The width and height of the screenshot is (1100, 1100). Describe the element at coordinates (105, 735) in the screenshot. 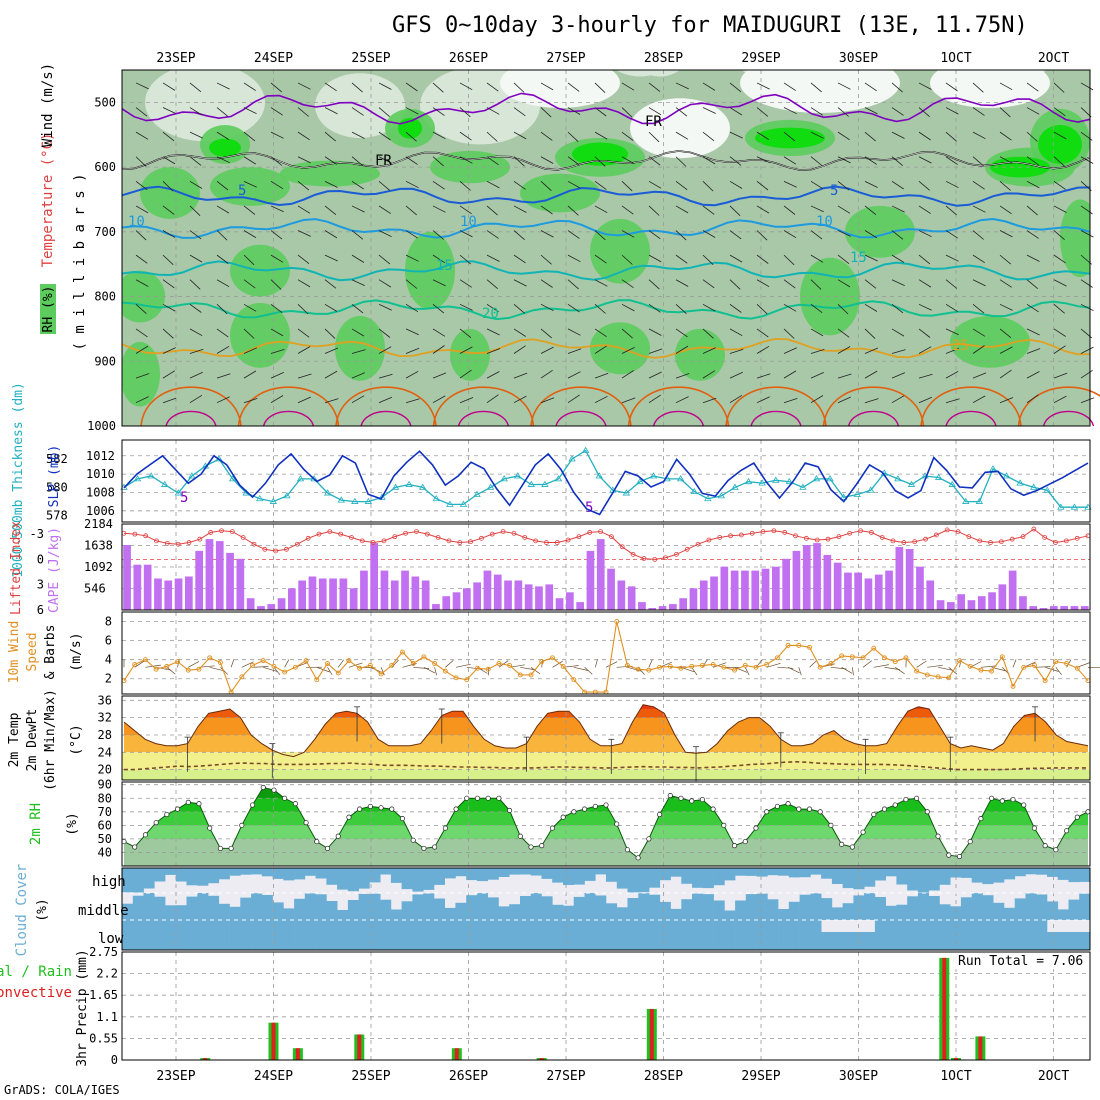

I see `temp-tick-label: 28` at that location.